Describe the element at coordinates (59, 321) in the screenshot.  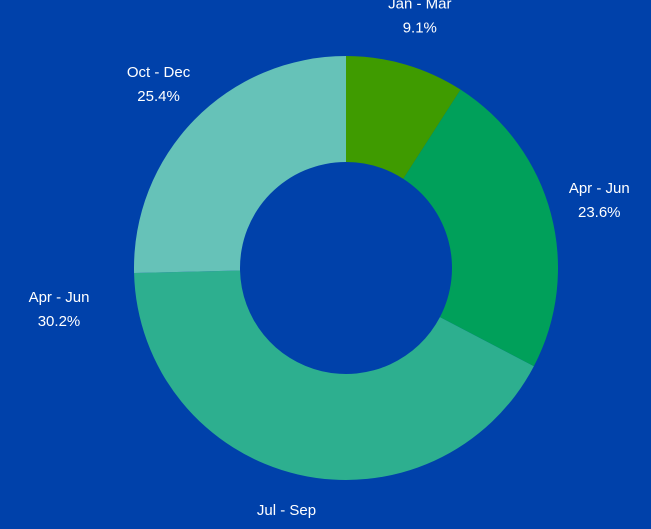
I see `annotation-value: 30.2%` at that location.